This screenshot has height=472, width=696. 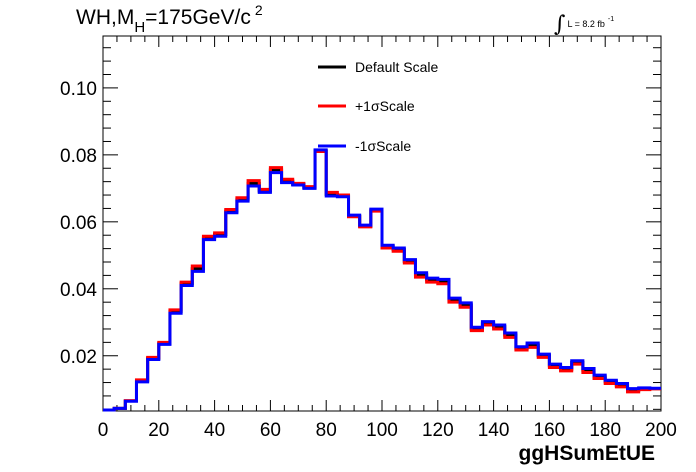 What do you see at coordinates (550, 430) in the screenshot?
I see `x-tick-label: 160` at bounding box center [550, 430].